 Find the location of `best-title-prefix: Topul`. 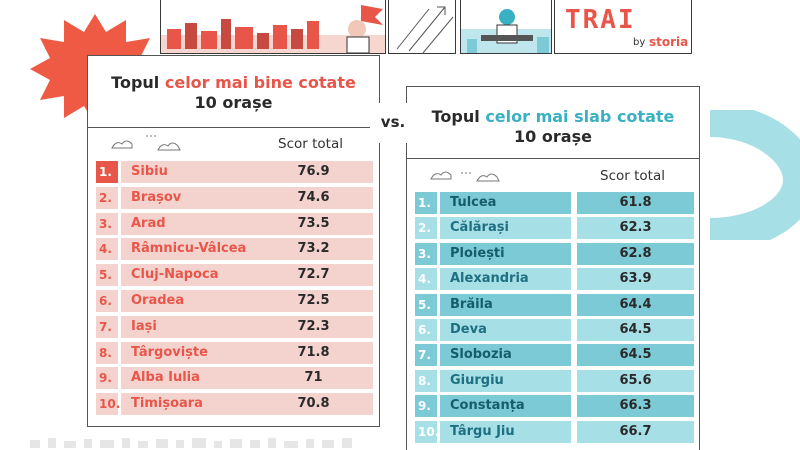

best-title-prefix: Topul is located at coordinates (138, 82).